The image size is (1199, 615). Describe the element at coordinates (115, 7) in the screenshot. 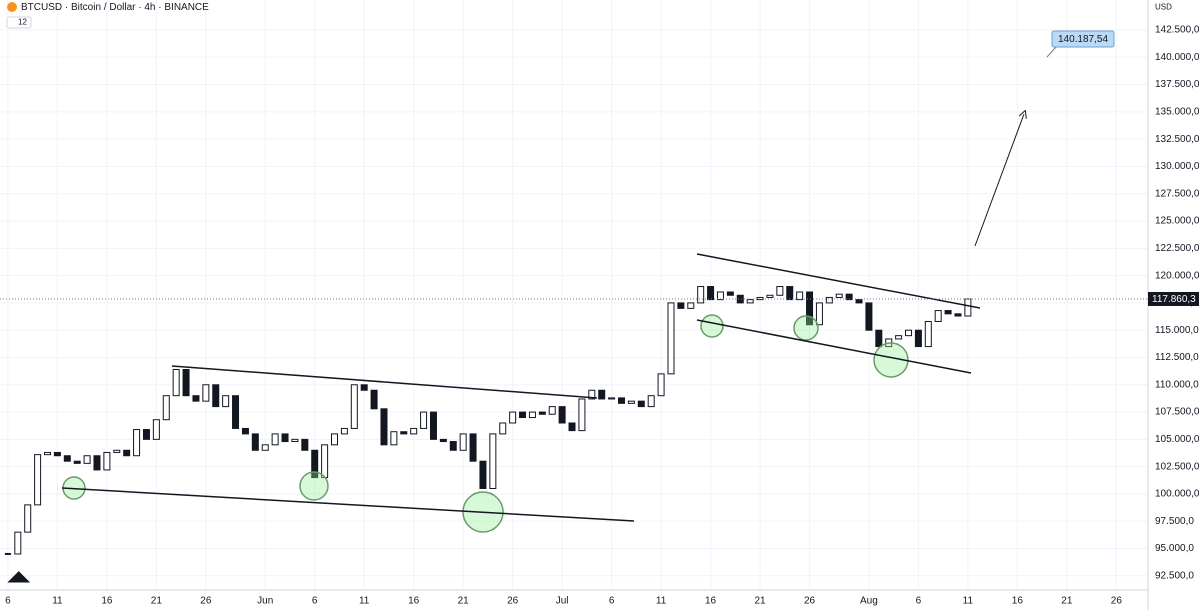

I see `symbol-title: BTCUSD · Bitcoin / Dollar · 4h · BINANCE` at that location.